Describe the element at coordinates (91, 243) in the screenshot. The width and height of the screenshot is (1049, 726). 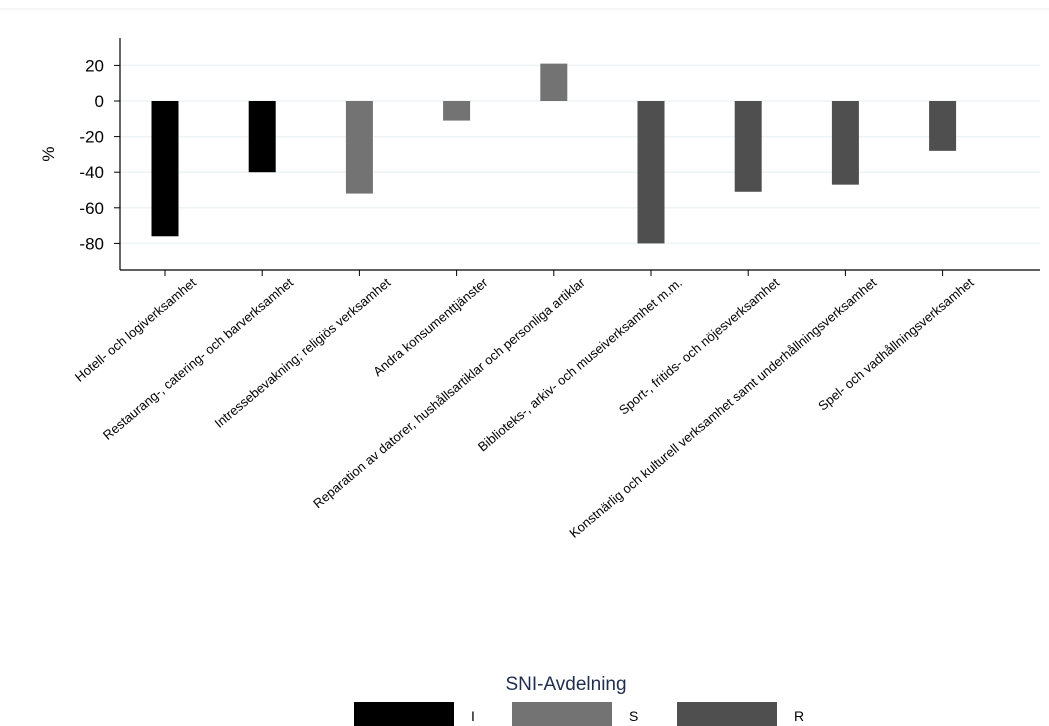
I see `y-tick-label: -80` at that location.